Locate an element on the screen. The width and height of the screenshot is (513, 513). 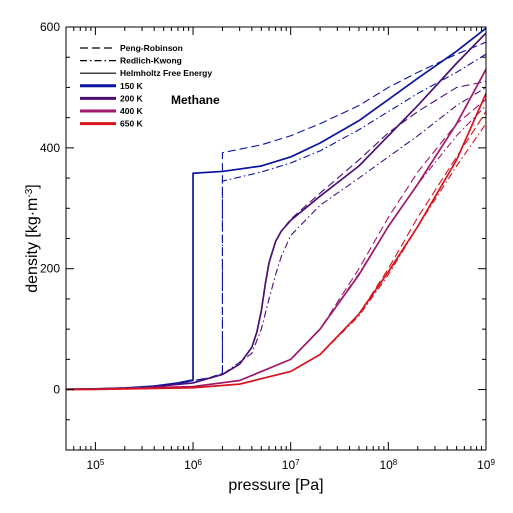
x-axis-title: pressure [Pa] is located at coordinates (275, 485).